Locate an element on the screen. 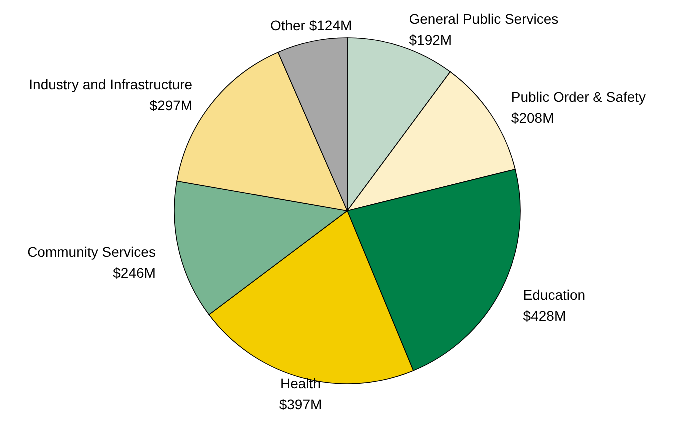 The width and height of the screenshot is (695, 422). slice-label: Health is located at coordinates (300, 384).